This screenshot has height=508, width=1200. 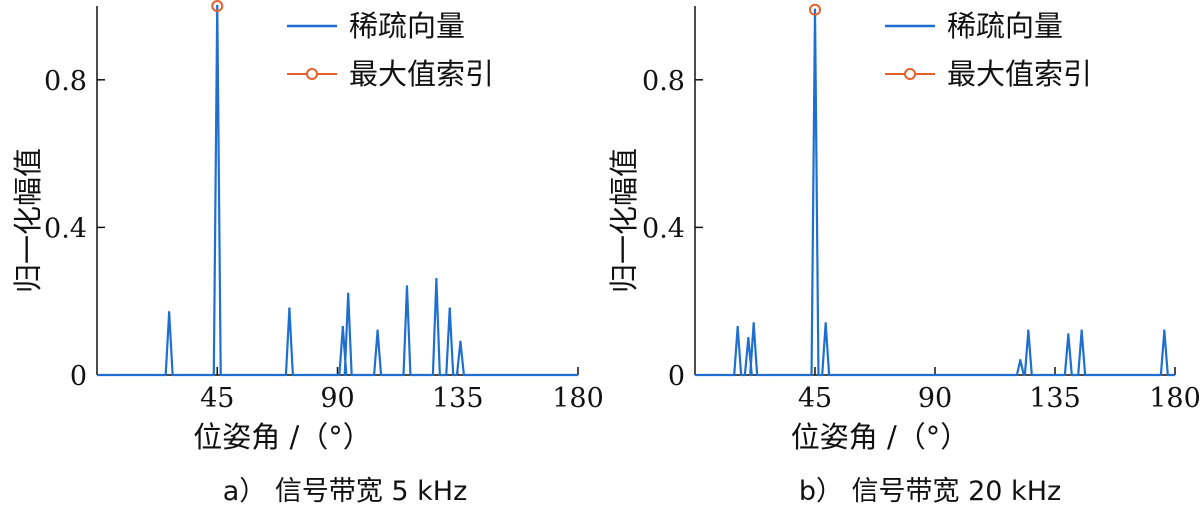 I want to click on figure-caption: a） 信号带宽 5 kHz, so click(x=345, y=491).